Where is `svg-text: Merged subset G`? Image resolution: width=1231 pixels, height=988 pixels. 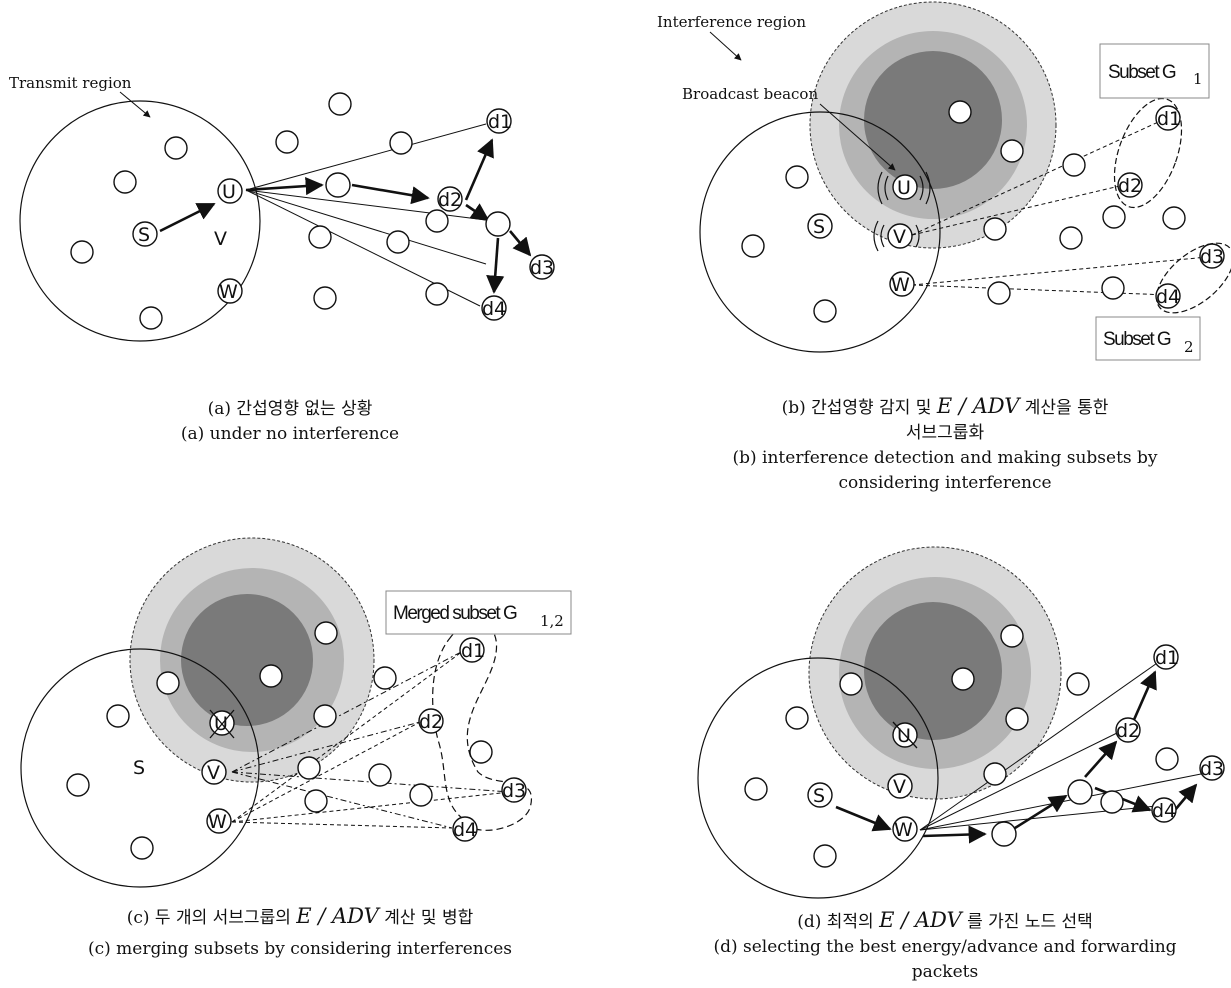
svg-text: Merged subset G is located at coordinates (455, 613).